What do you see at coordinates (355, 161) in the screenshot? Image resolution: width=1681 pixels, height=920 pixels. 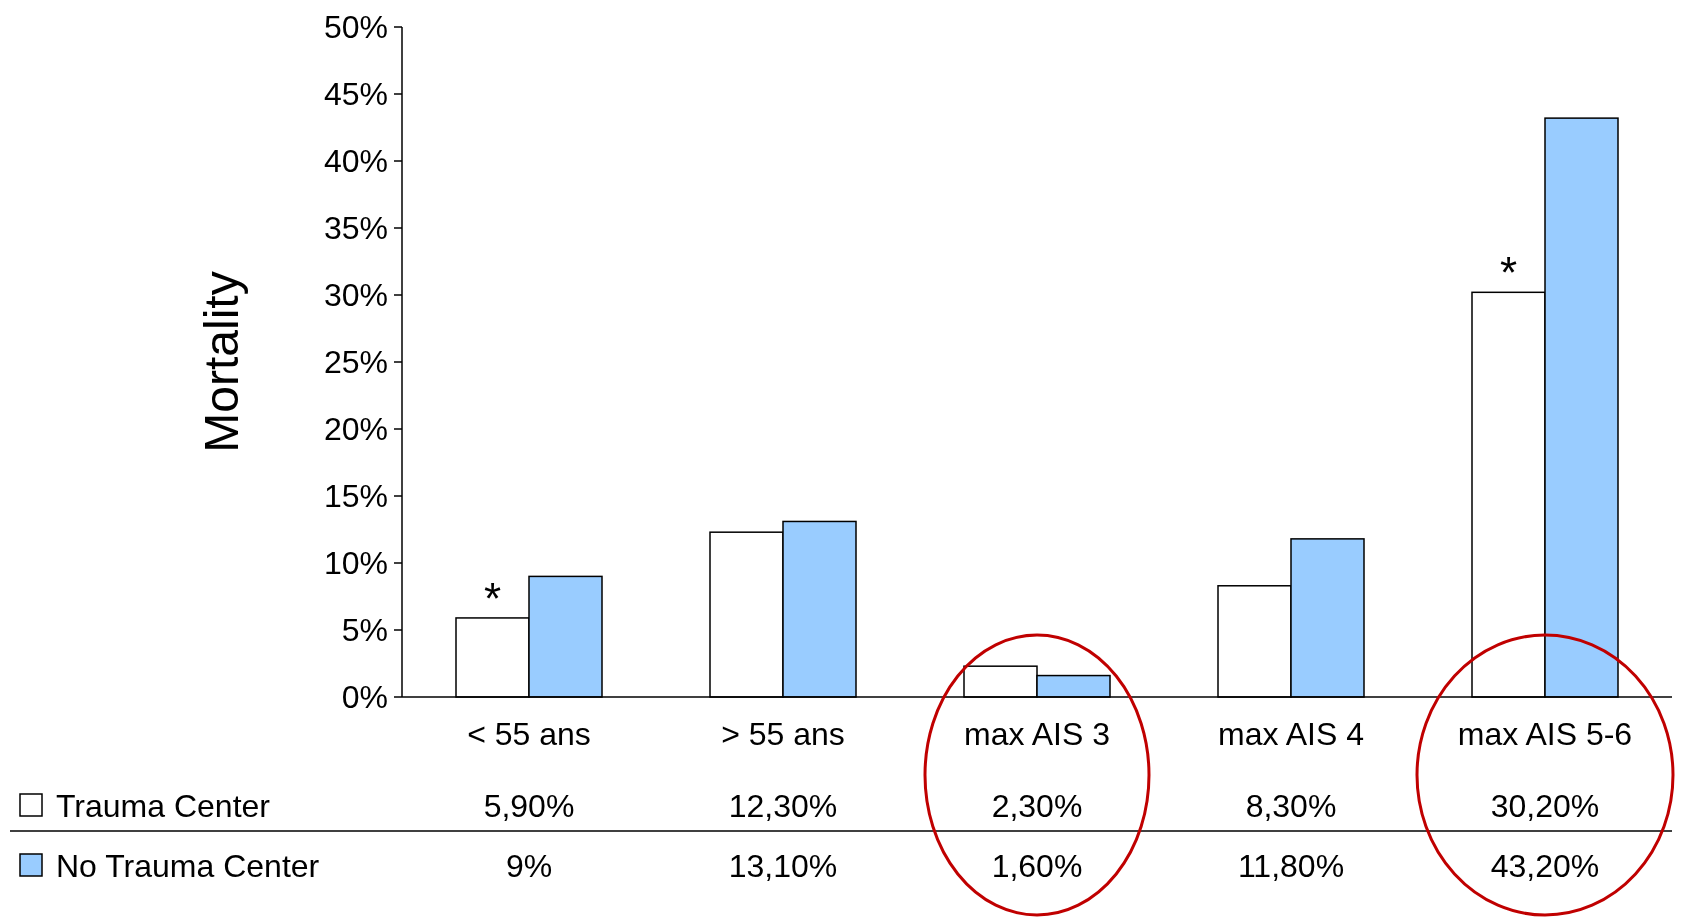 I see `y-tick-label: 40%` at bounding box center [355, 161].